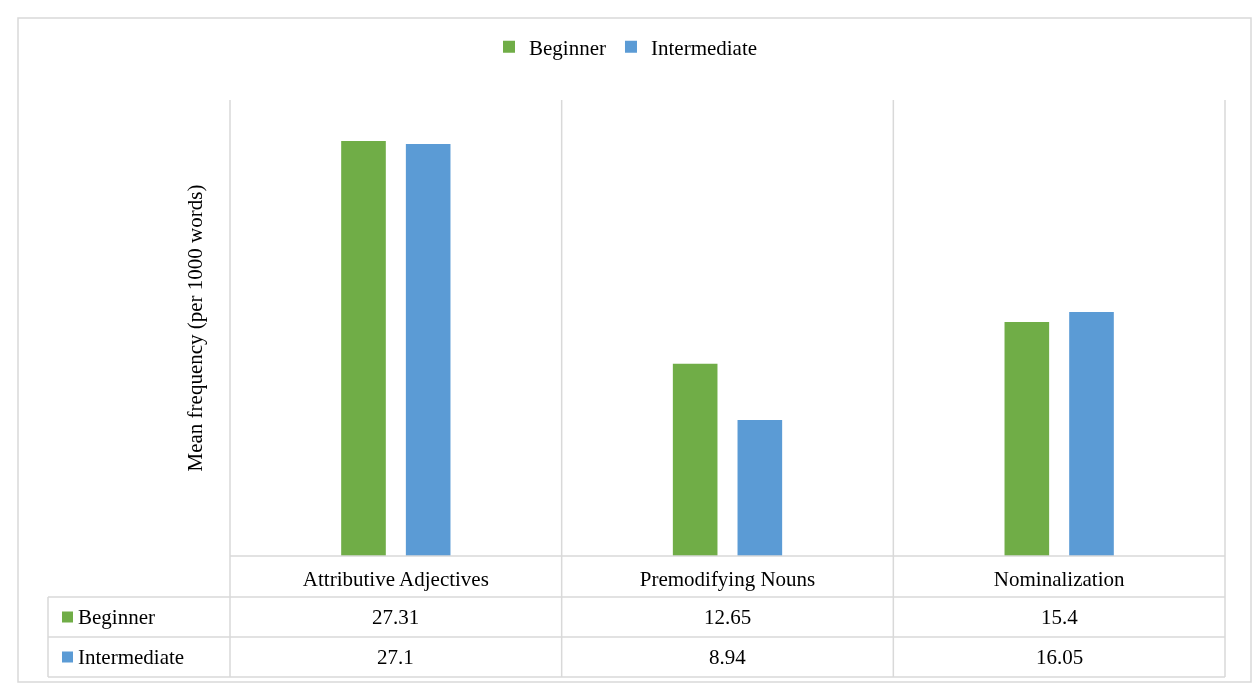 The image size is (1252, 683). What do you see at coordinates (728, 617) in the screenshot?
I see `data-label: 12.65` at bounding box center [728, 617].